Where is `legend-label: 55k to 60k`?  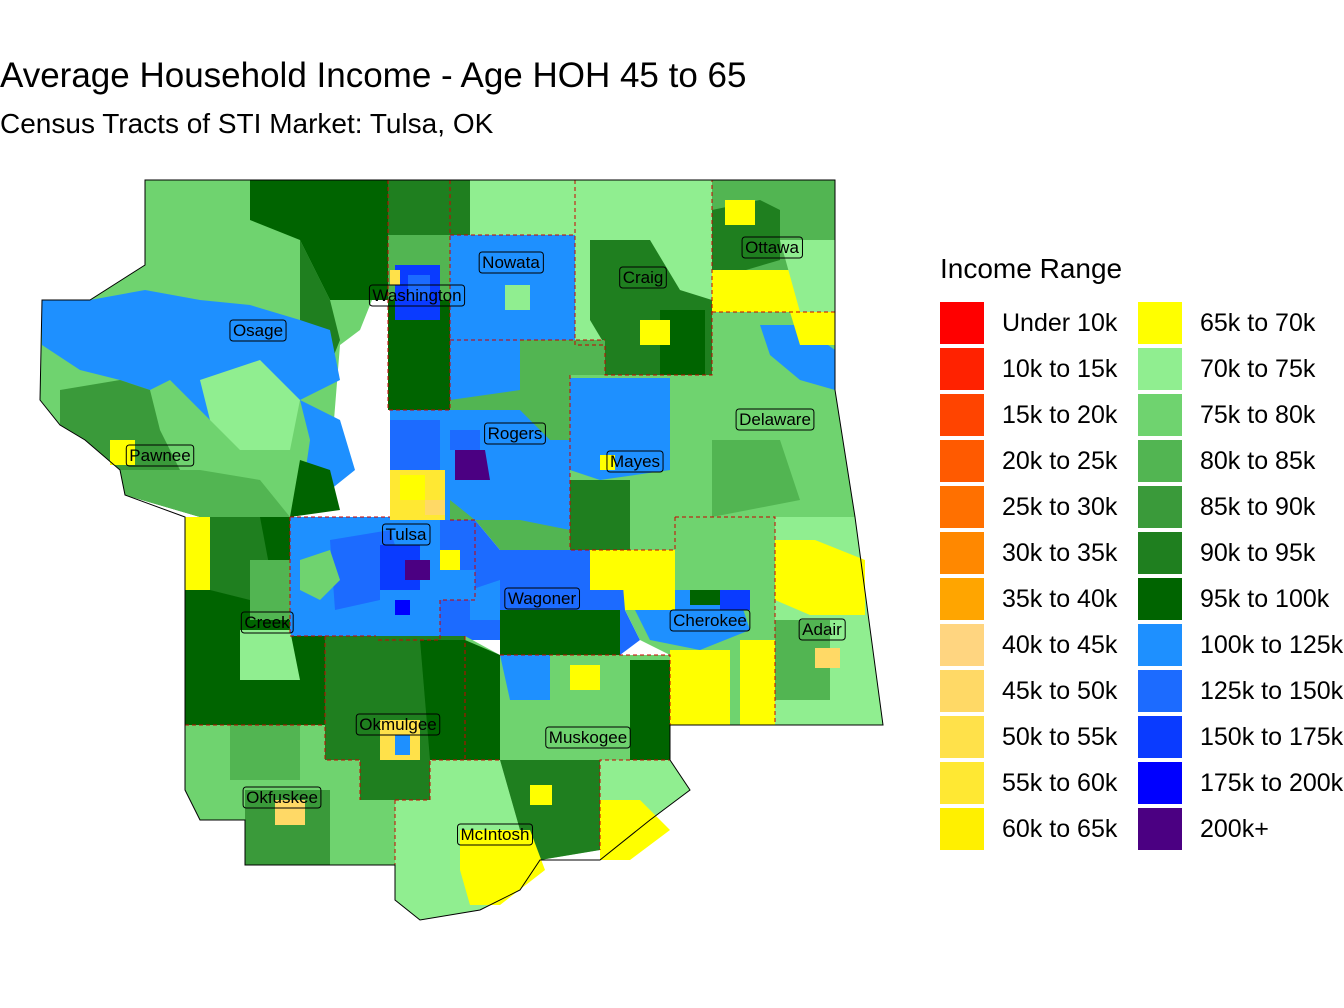
legend-label: 55k to 60k is located at coordinates (1060, 783).